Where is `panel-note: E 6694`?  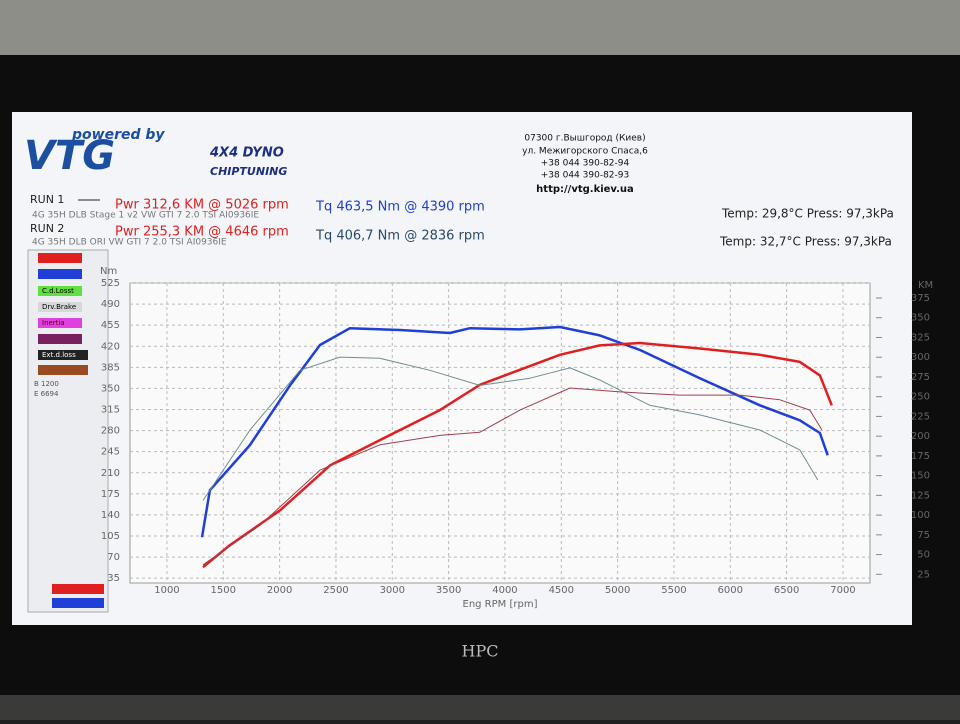
panel-note: E 6694 is located at coordinates (46, 394).